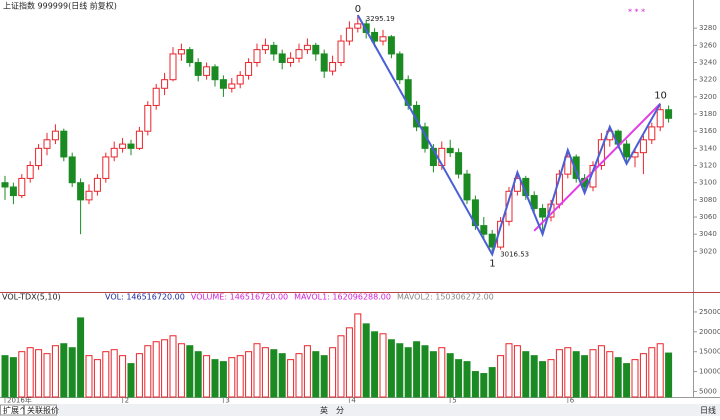 The height and width of the screenshot is (420, 720). Describe the element at coordinates (514, 254) in the screenshot. I see `low-label: 3016.53` at that location.